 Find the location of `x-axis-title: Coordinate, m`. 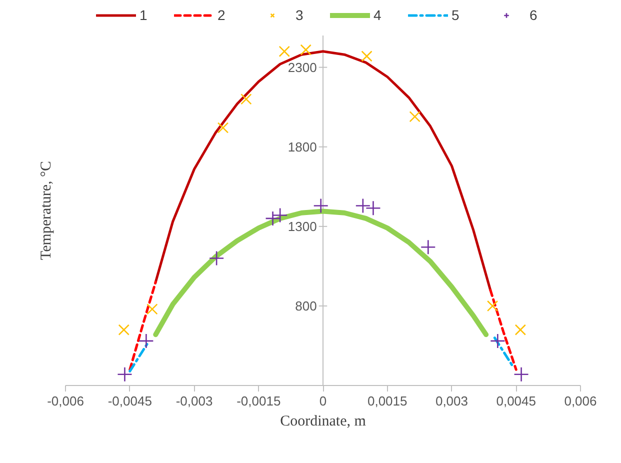

x-axis-title: Coordinate, m is located at coordinates (323, 422).